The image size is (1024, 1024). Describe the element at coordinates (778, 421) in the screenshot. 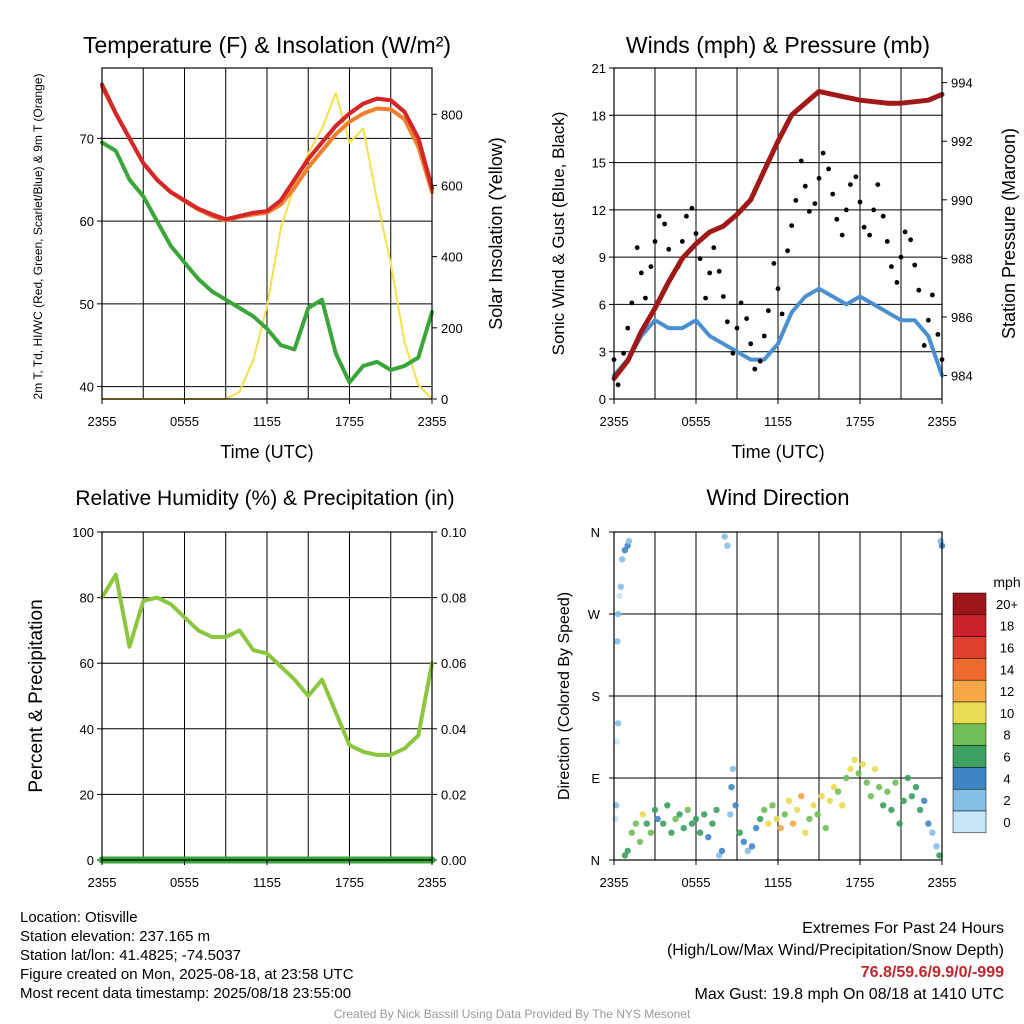

I see `x-tick-label: 1155` at that location.